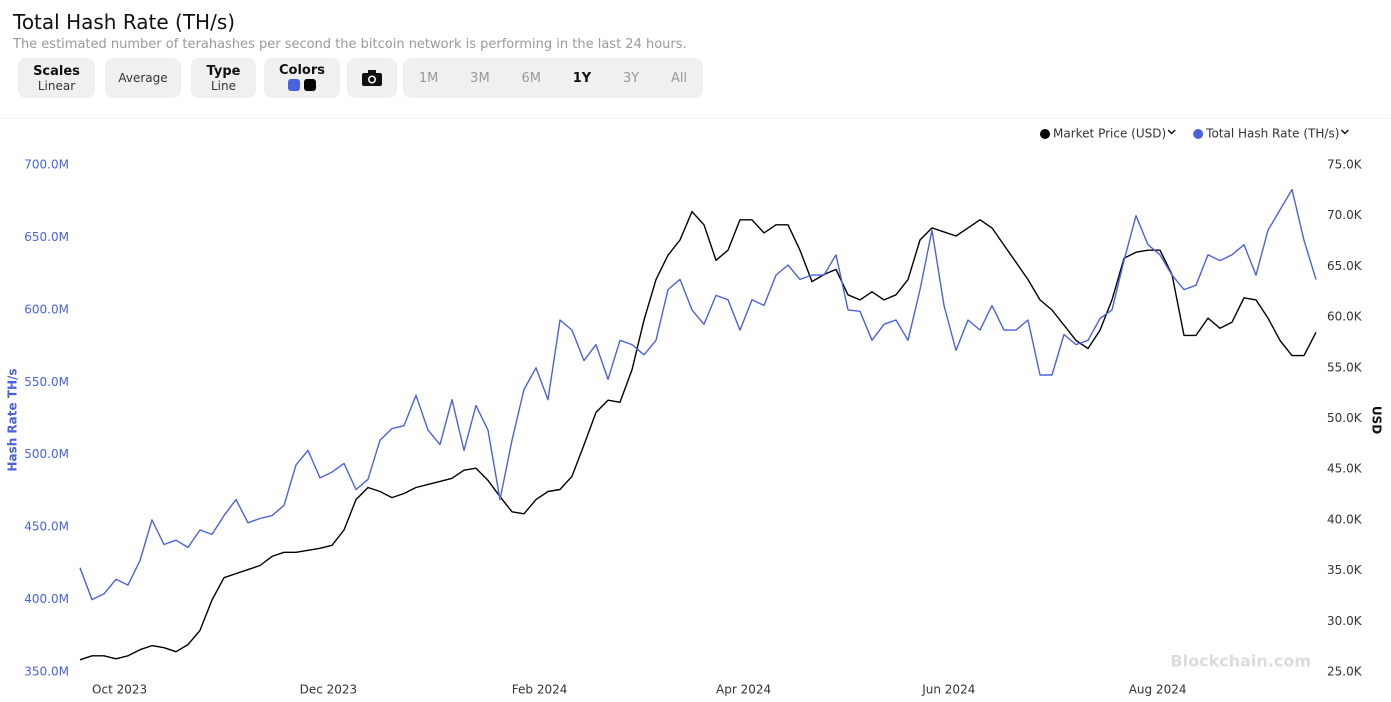 The width and height of the screenshot is (1391, 702). I want to click on range-selector: 1M 3M 6M 1Y 3Y All, so click(553, 78).